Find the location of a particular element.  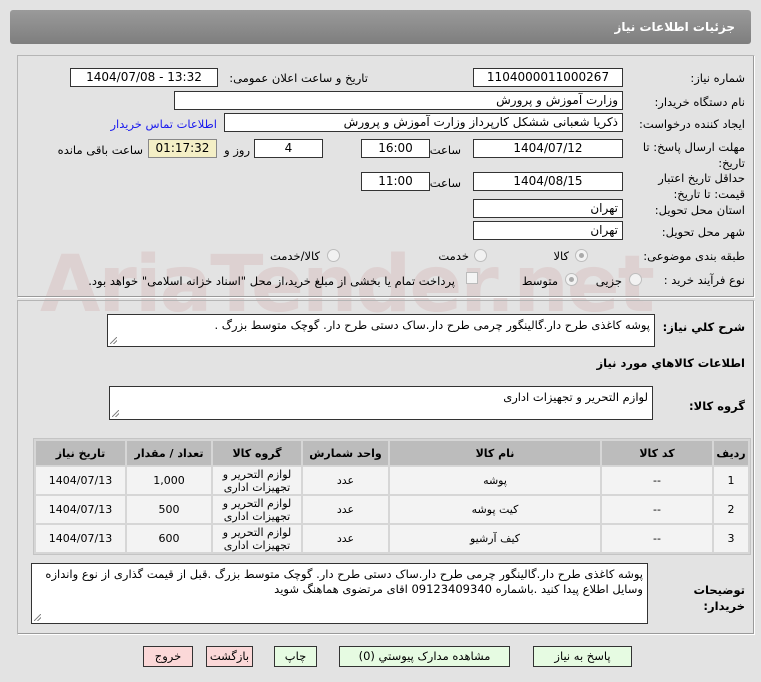

row-number: 3 is located at coordinates (731, 538).